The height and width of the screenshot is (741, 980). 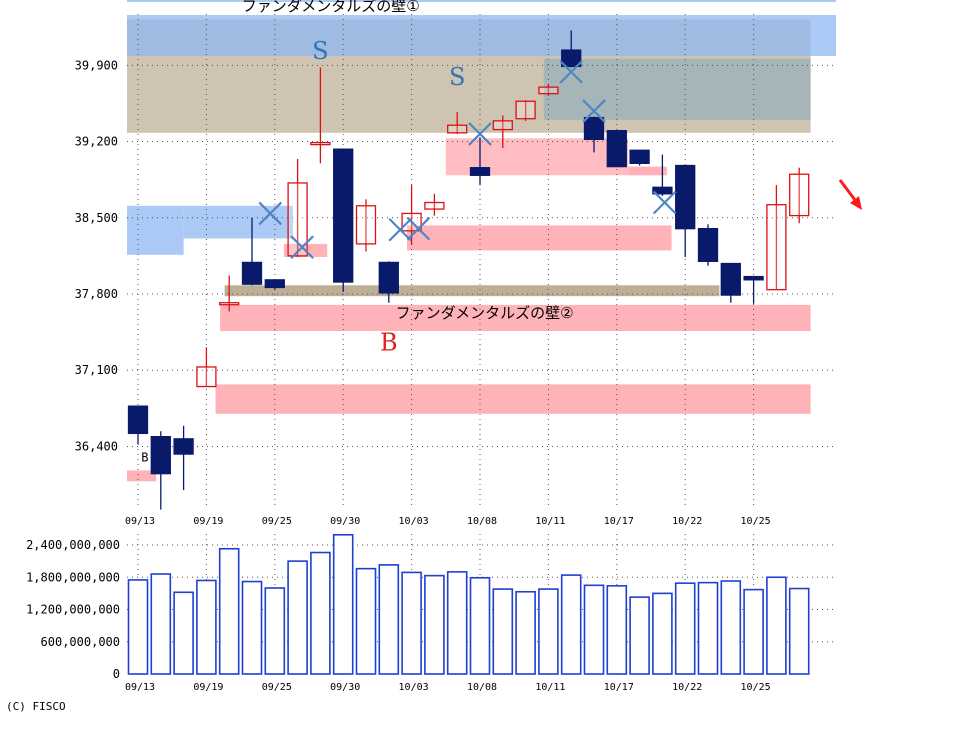 What do you see at coordinates (414, 521) in the screenshot?
I see `x-tick-label: 10/03` at bounding box center [414, 521].